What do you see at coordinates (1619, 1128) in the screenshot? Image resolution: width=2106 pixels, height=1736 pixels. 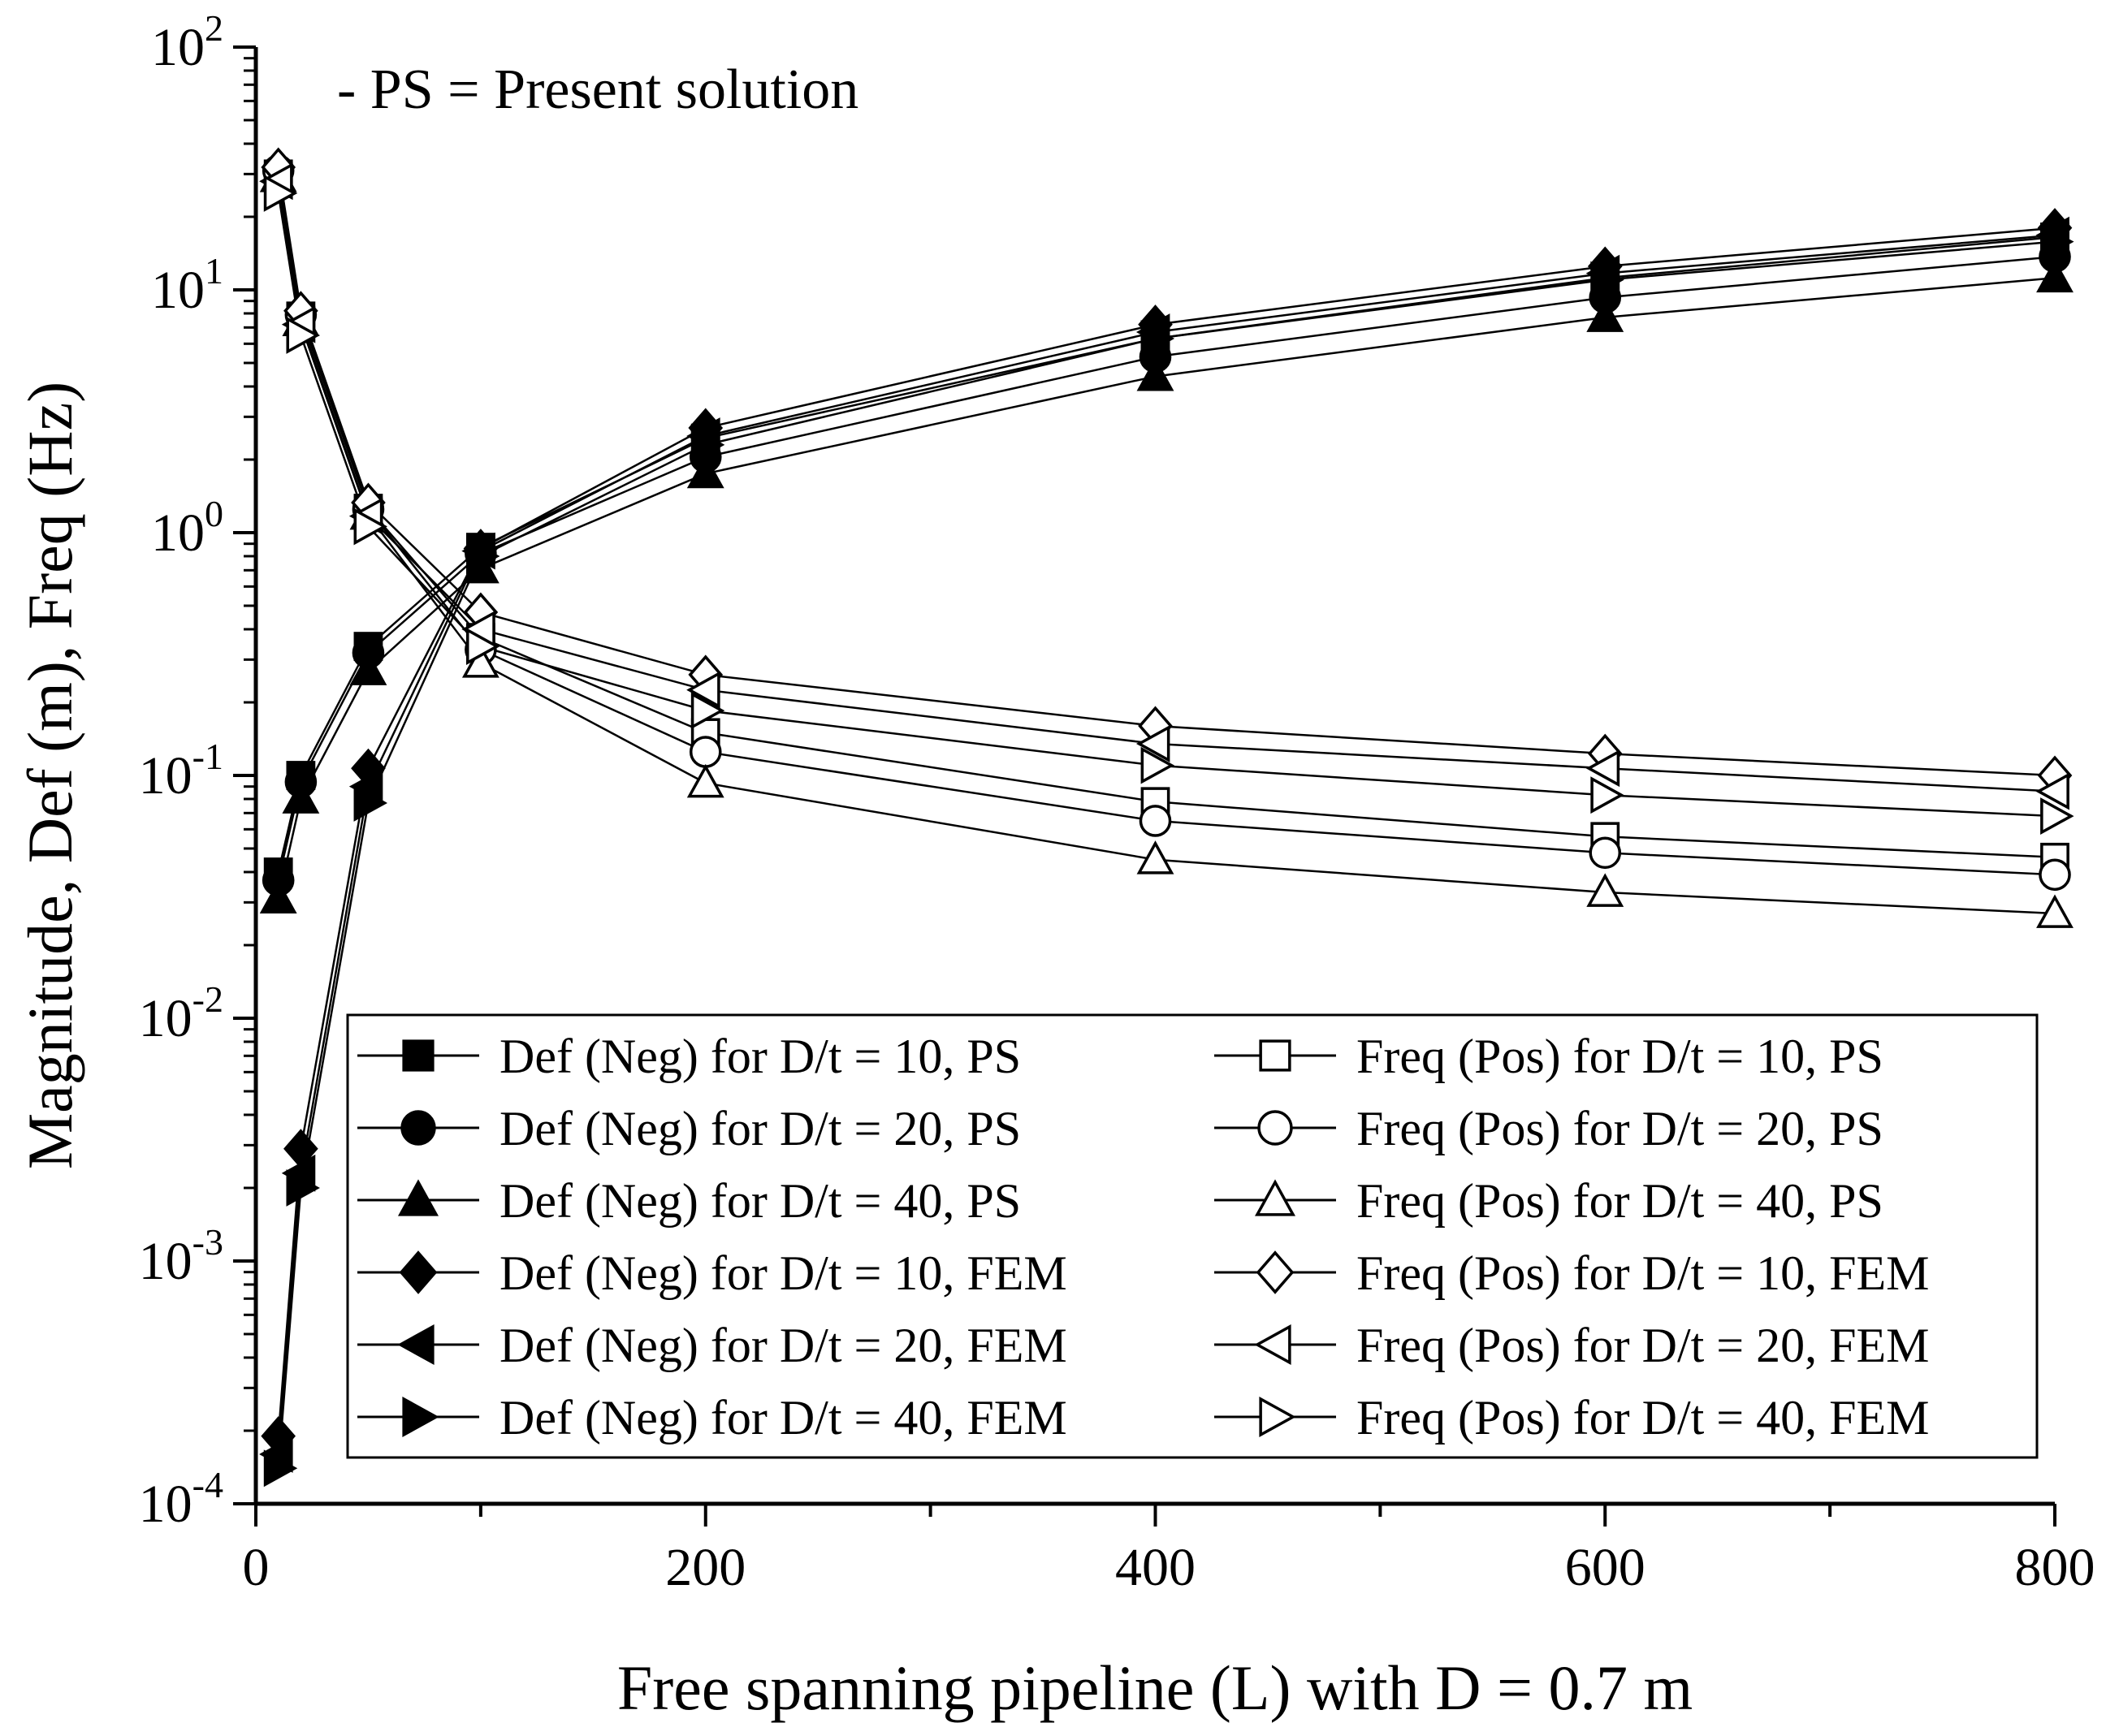 I see `legend-label: Freq (Pos) for D/t = 20, PS` at bounding box center [1619, 1128].